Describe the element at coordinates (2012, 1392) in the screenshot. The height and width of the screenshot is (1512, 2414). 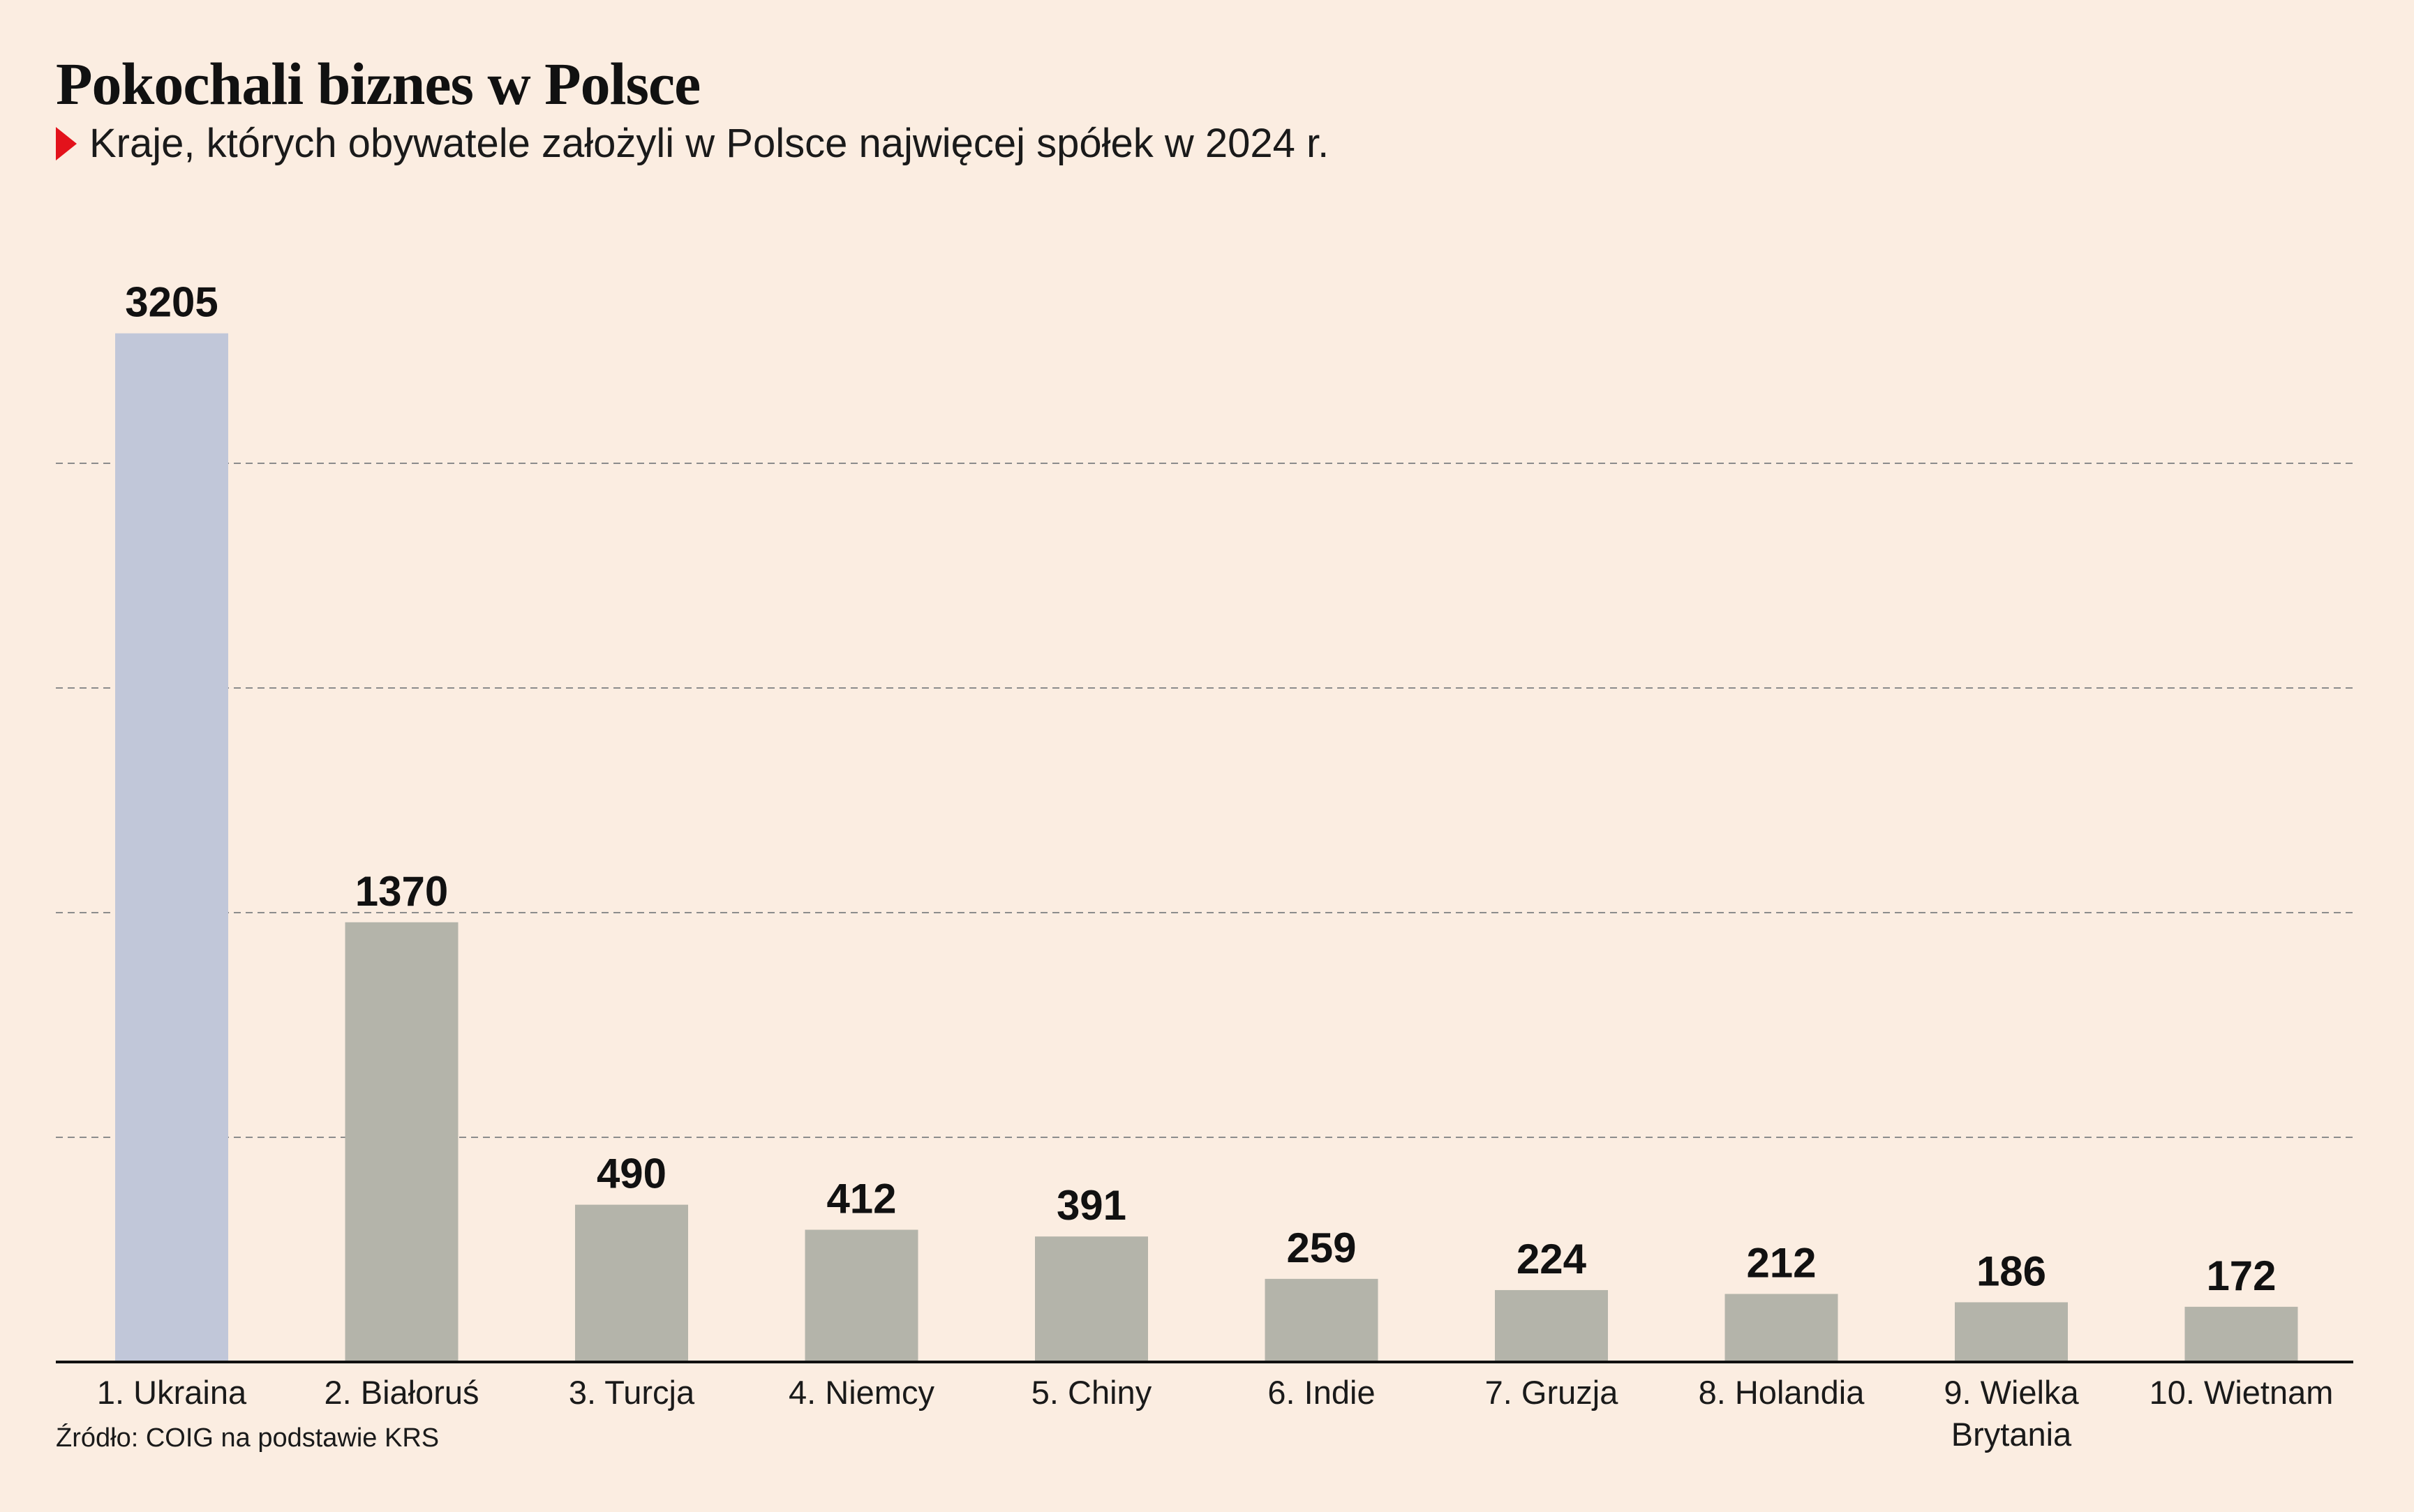
I see `category-label-line: 9. Wielka` at that location.